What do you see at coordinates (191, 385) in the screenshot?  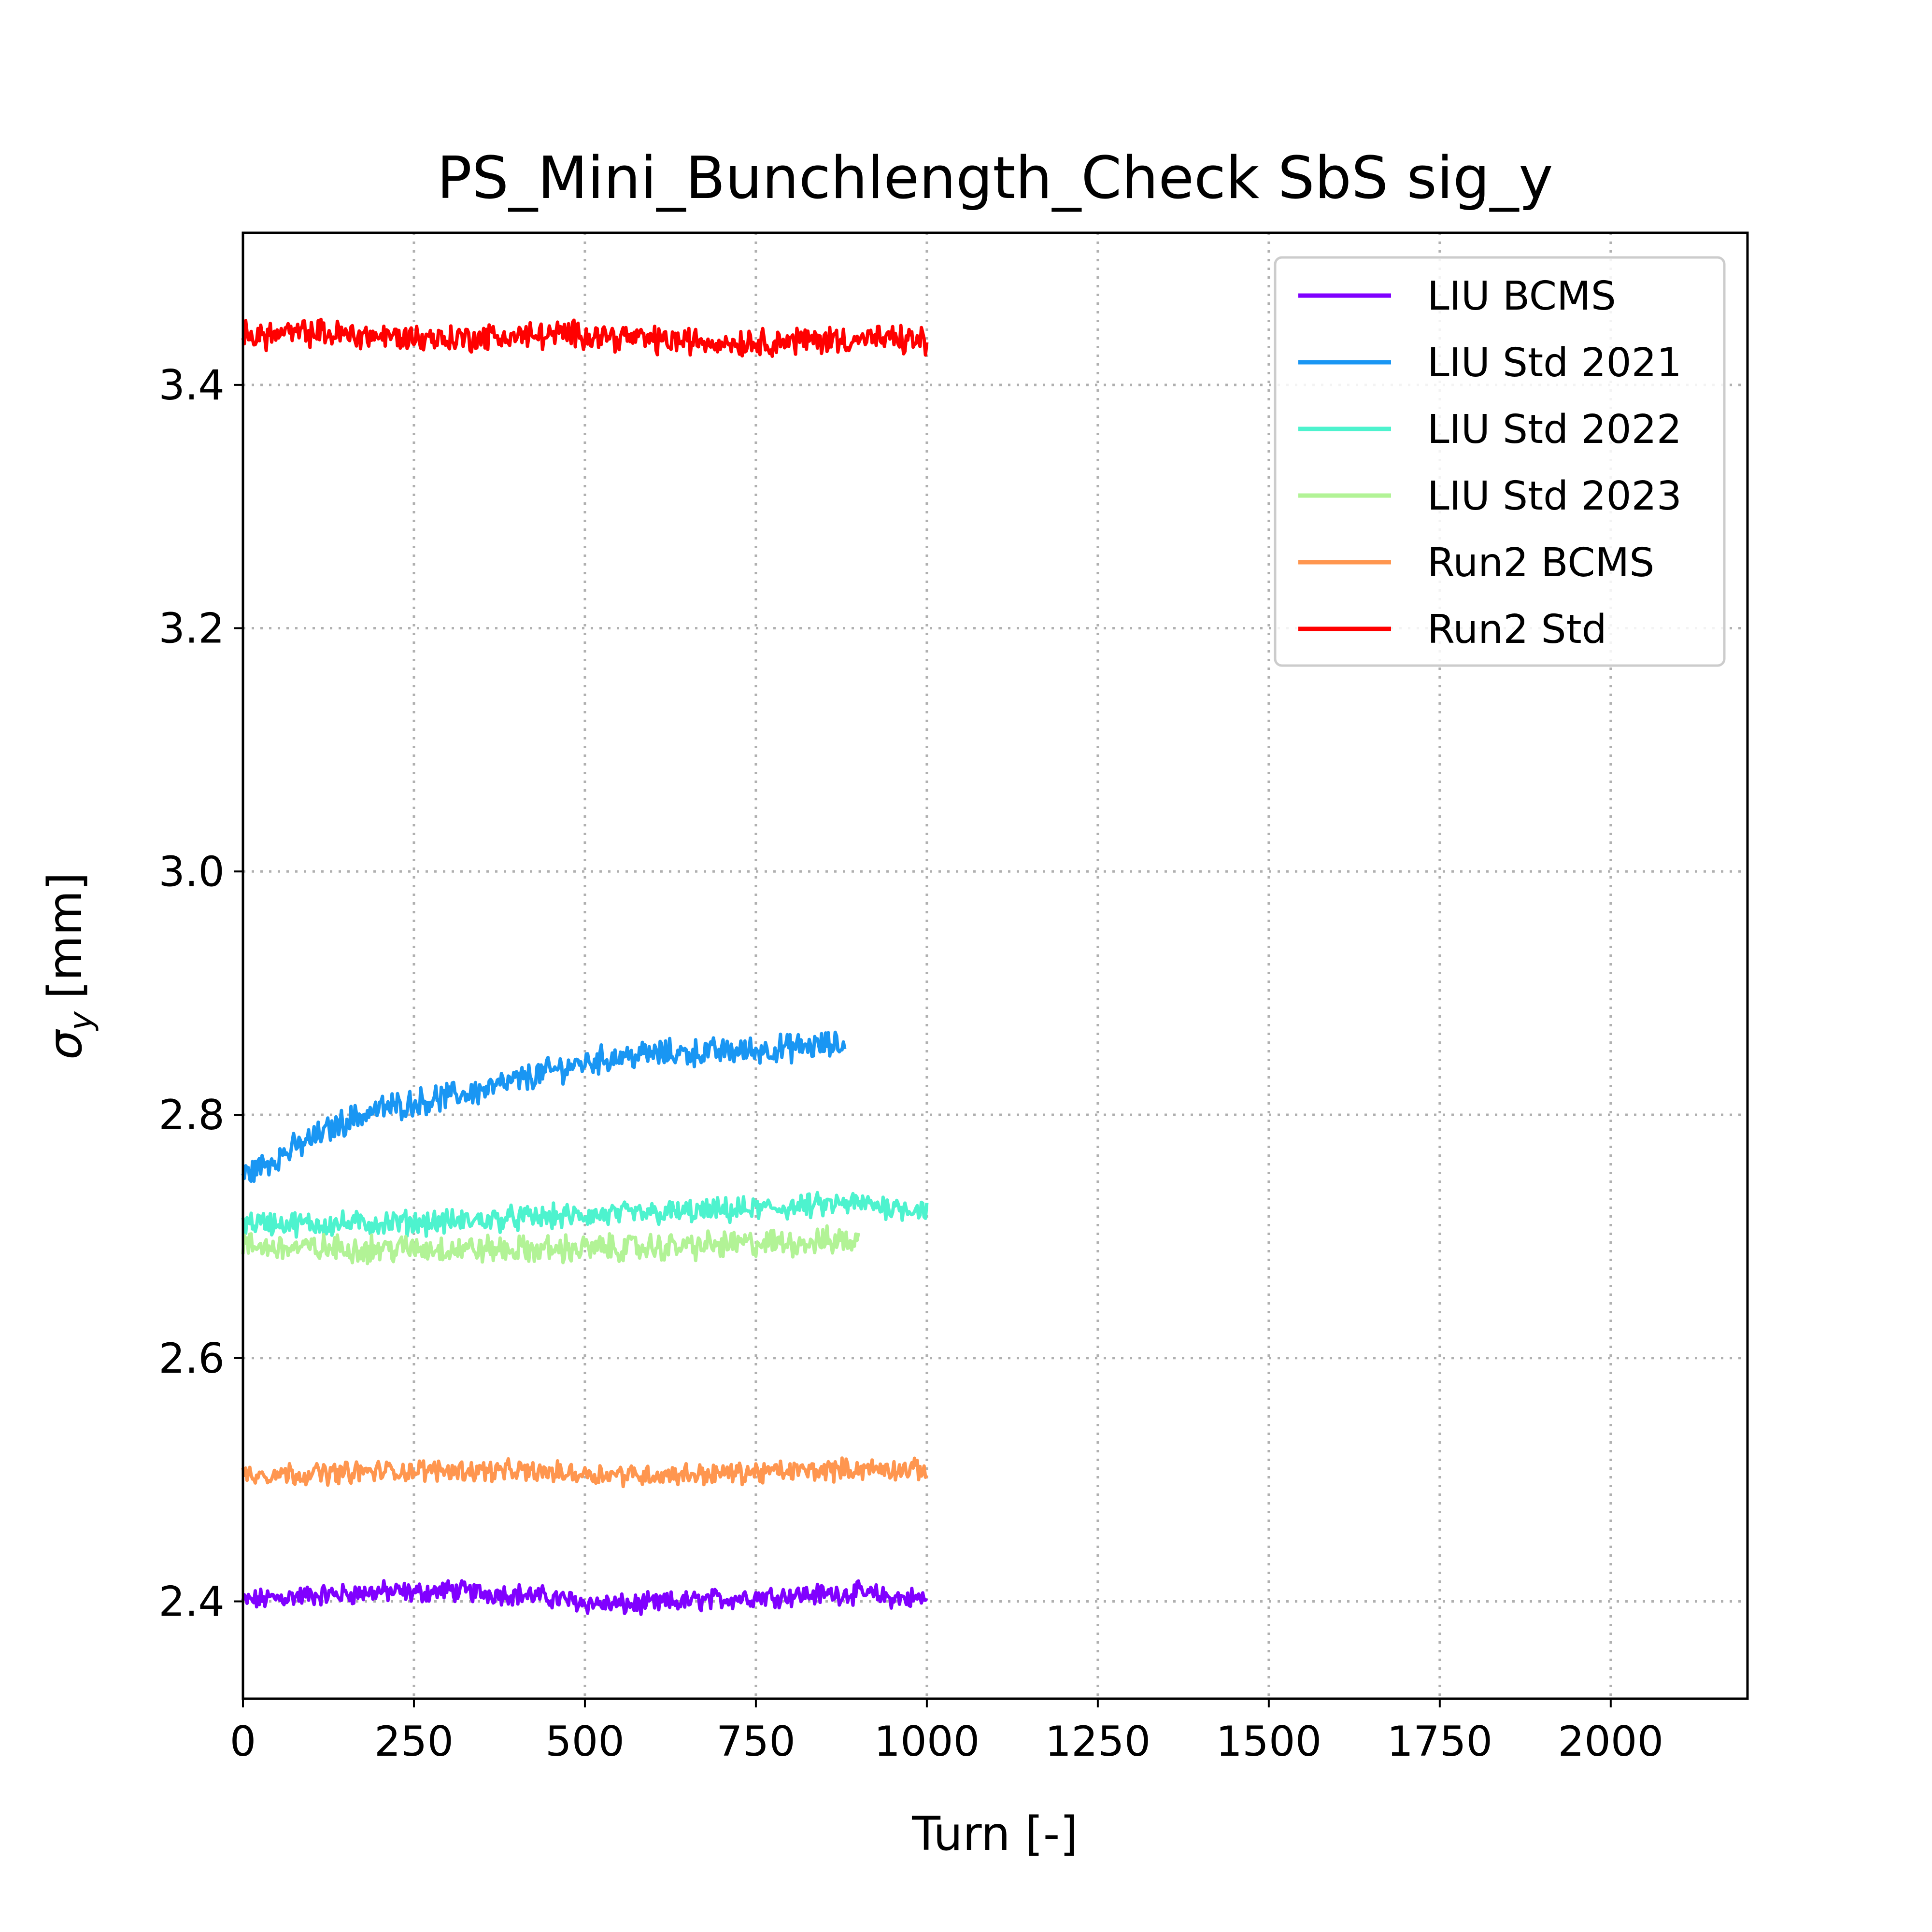 I see `y-tick-label: 3.4` at bounding box center [191, 385].